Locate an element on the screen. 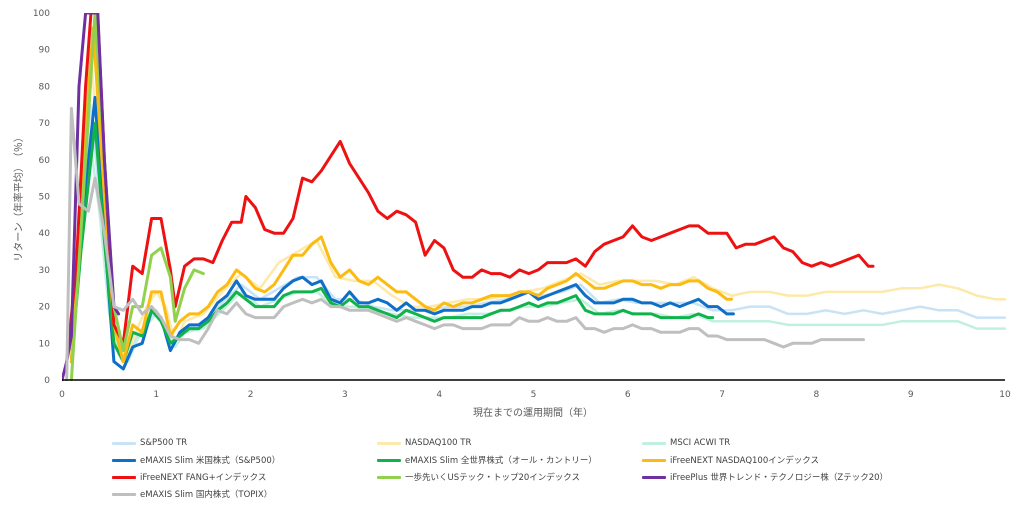 The width and height of the screenshot is (1024, 513). y-tick-label: 80 is located at coordinates (45, 87).